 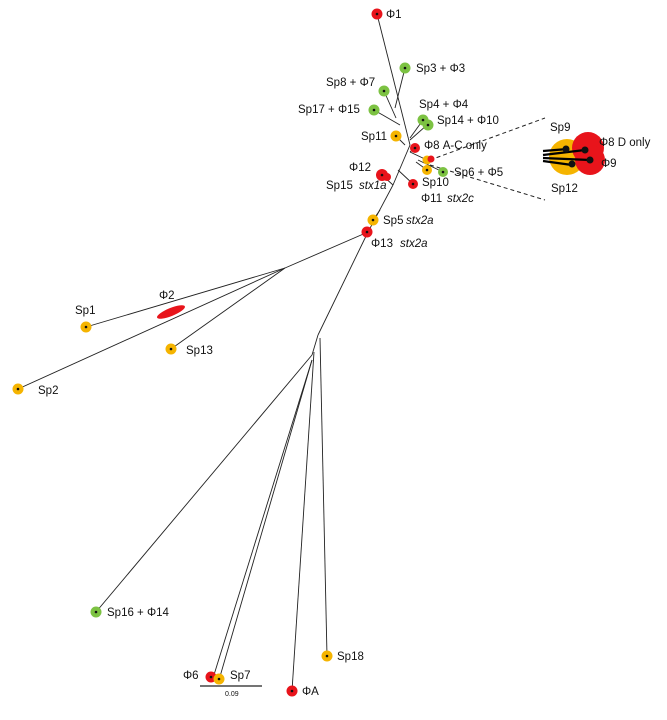 I want to click on label-sp3-phi3: Sp3 + Φ3, so click(x=440, y=69).